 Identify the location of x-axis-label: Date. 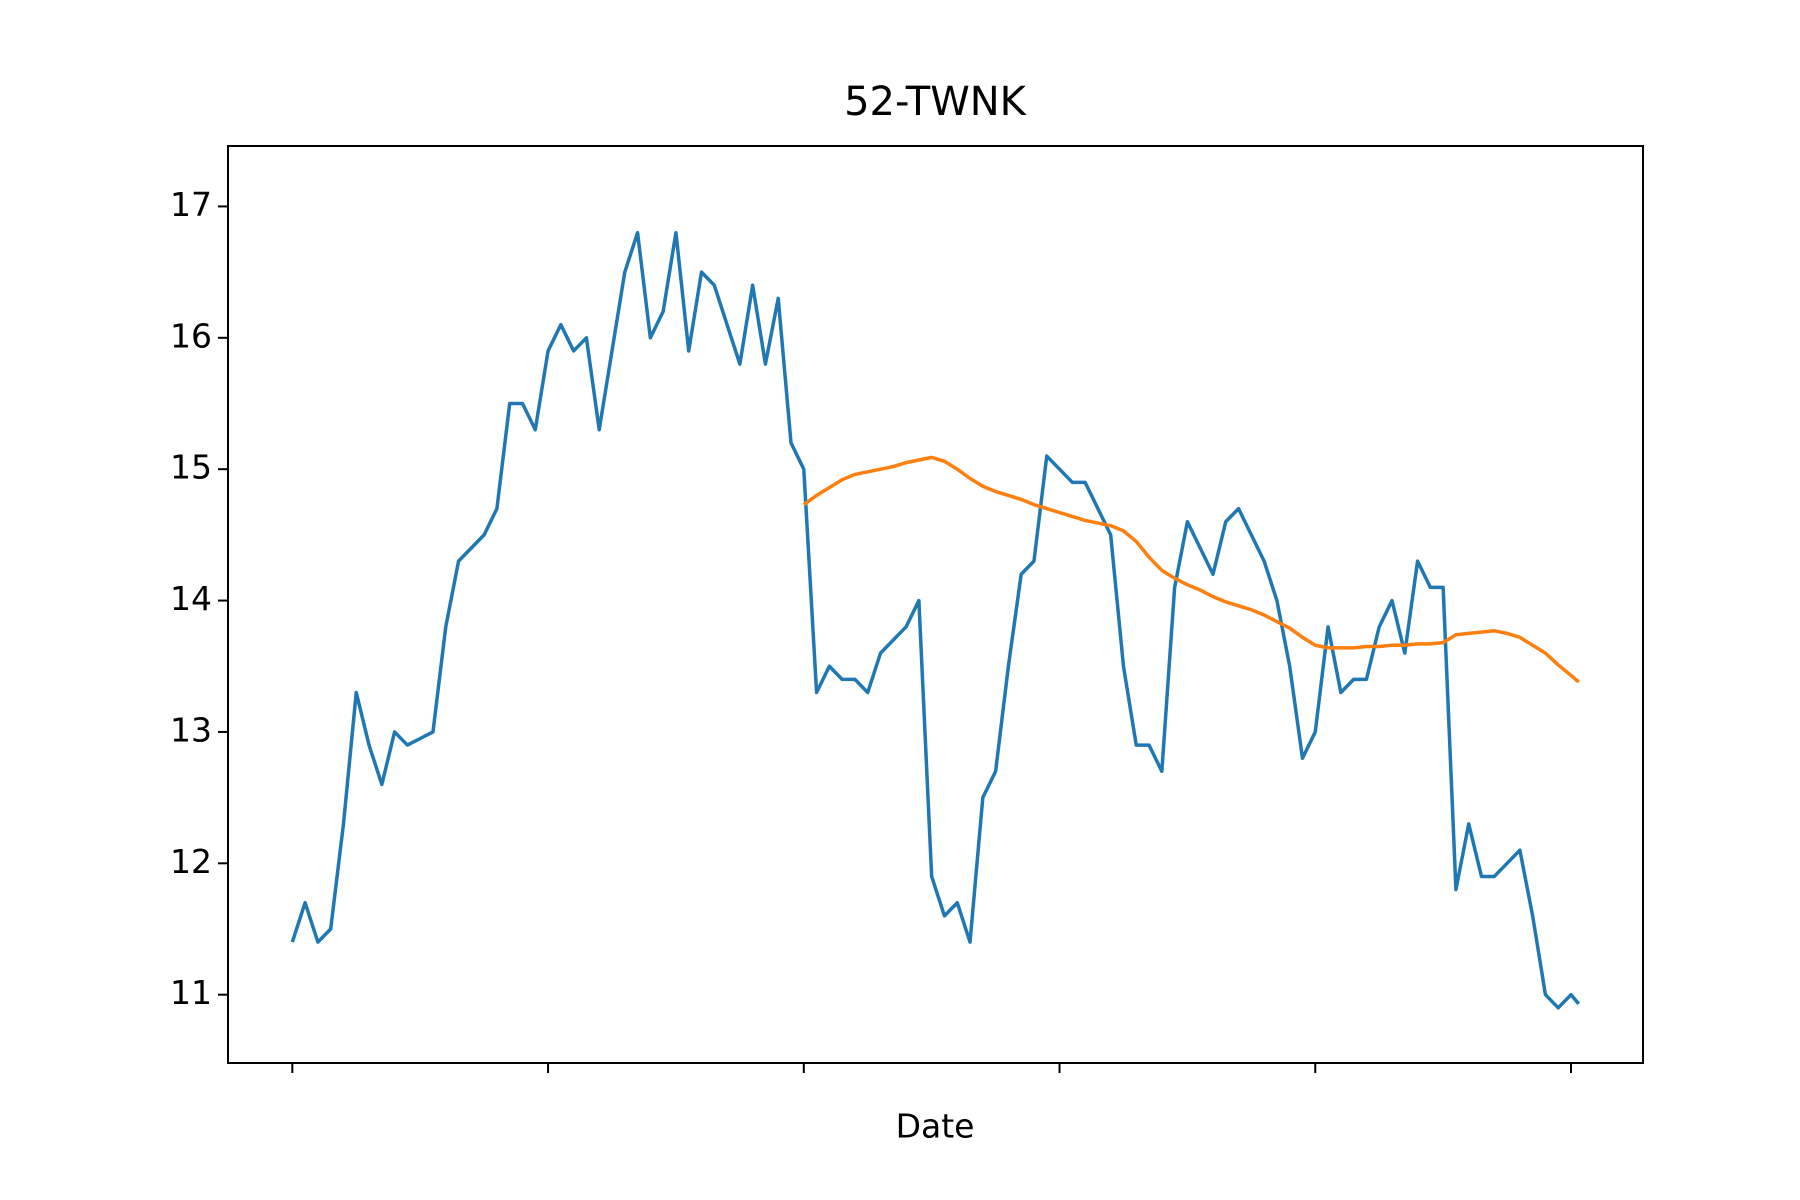
(935, 1126).